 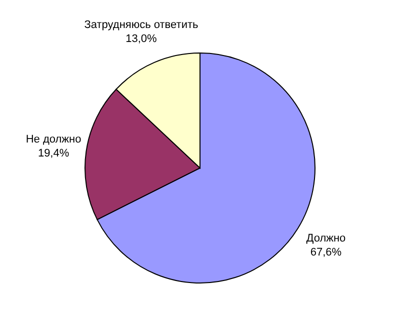 I want to click on data-label: 13,0%, so click(x=142, y=39).